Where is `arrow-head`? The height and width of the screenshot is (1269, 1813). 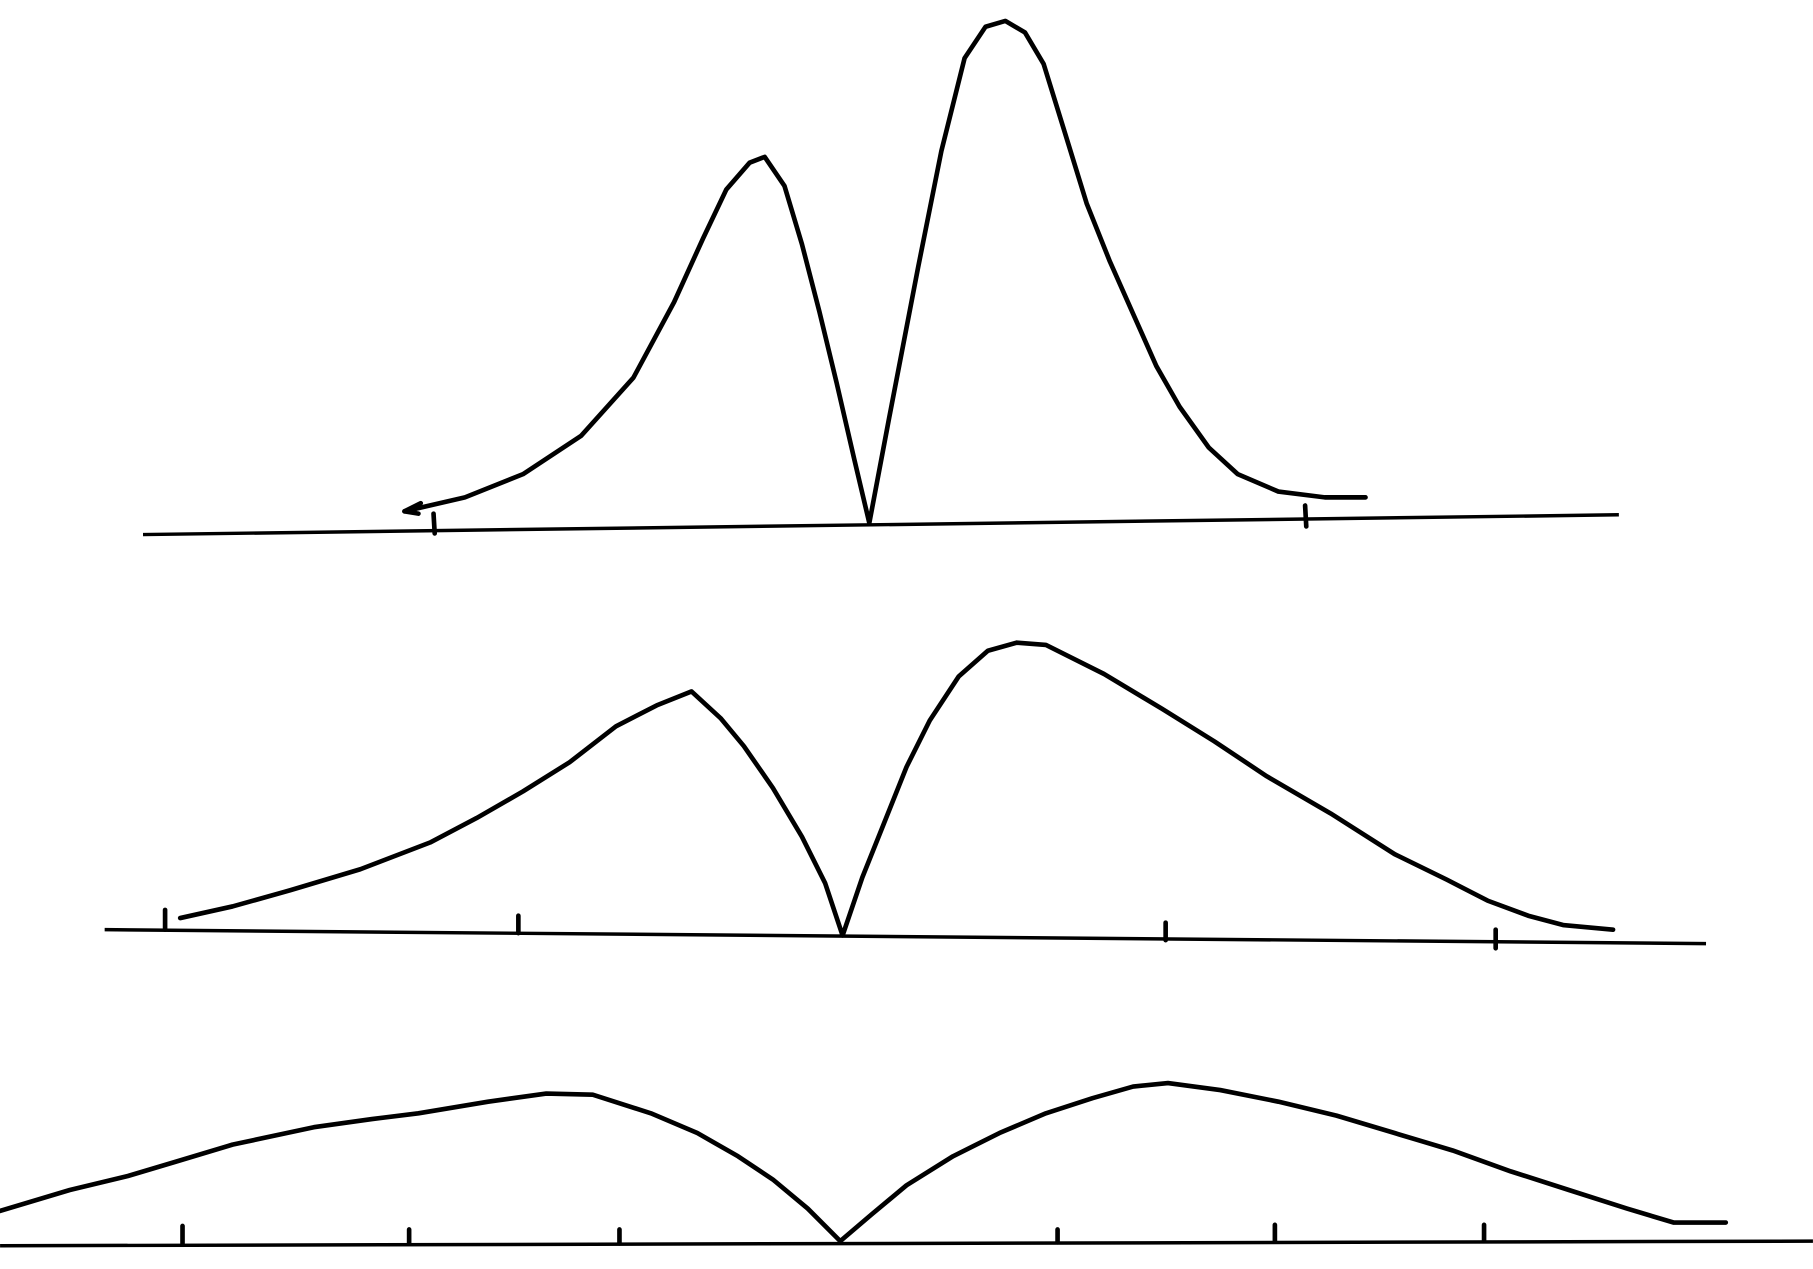 arrow-head is located at coordinates (413, 508).